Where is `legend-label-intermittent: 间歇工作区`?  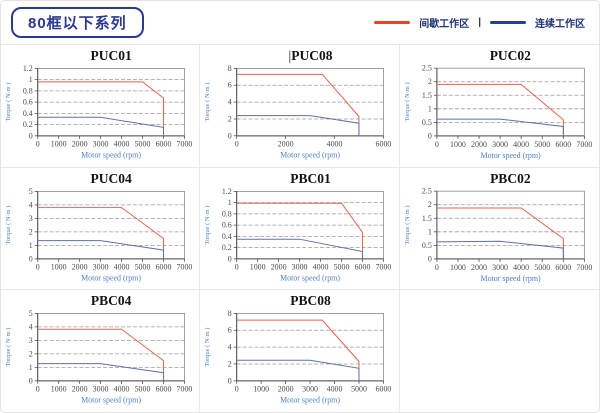
legend-label-intermittent: 间歇工作区 is located at coordinates (444, 24).